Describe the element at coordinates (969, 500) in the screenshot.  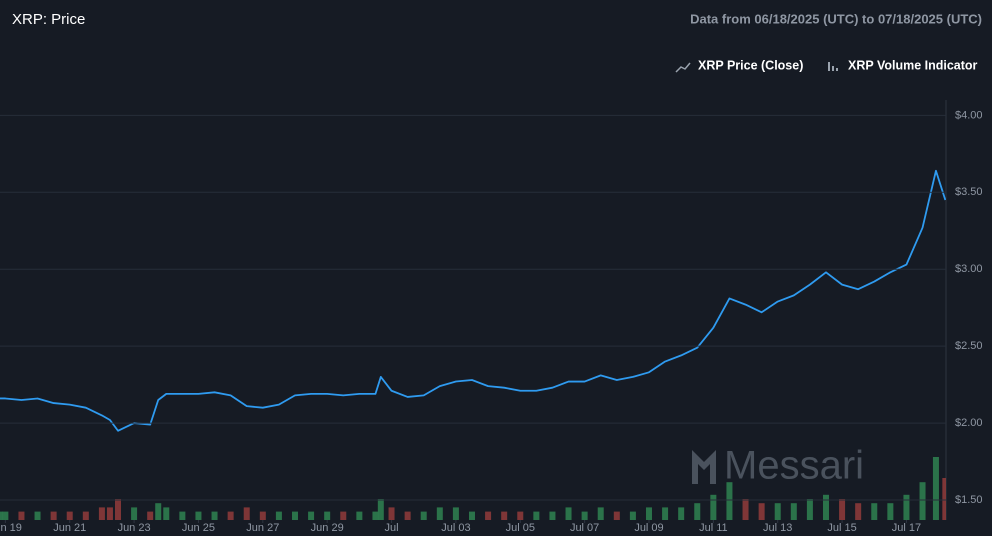
I see `y-tick-label: $1.50` at that location.